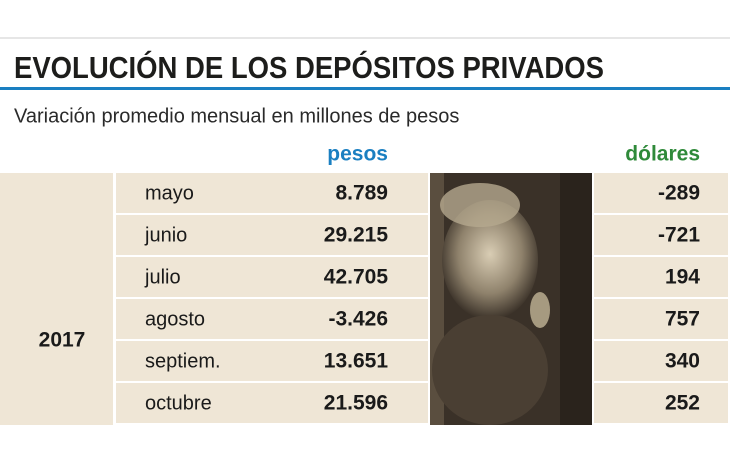 This screenshot has height=460, width=730. Describe the element at coordinates (175, 319) in the screenshot. I see `month-label: agosto` at that location.